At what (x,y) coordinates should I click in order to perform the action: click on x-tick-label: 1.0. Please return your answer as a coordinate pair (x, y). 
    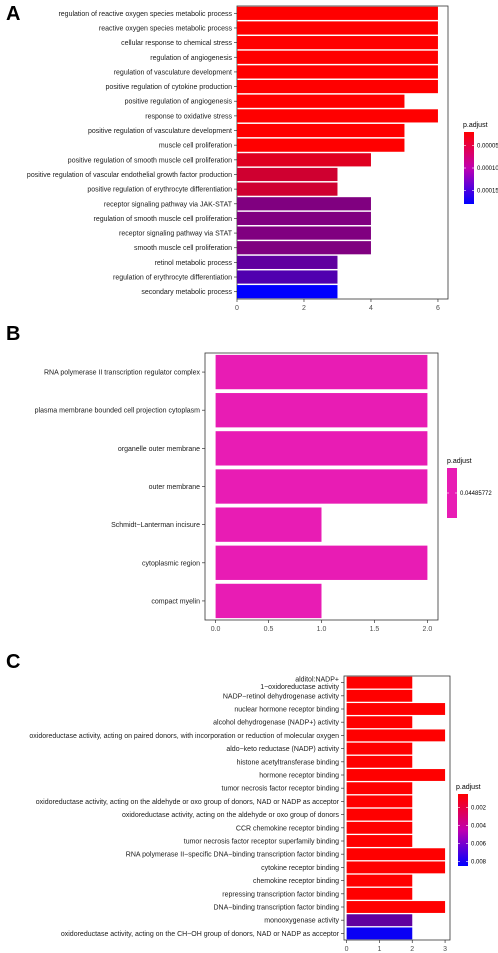
    Looking at the image, I should click on (322, 629).